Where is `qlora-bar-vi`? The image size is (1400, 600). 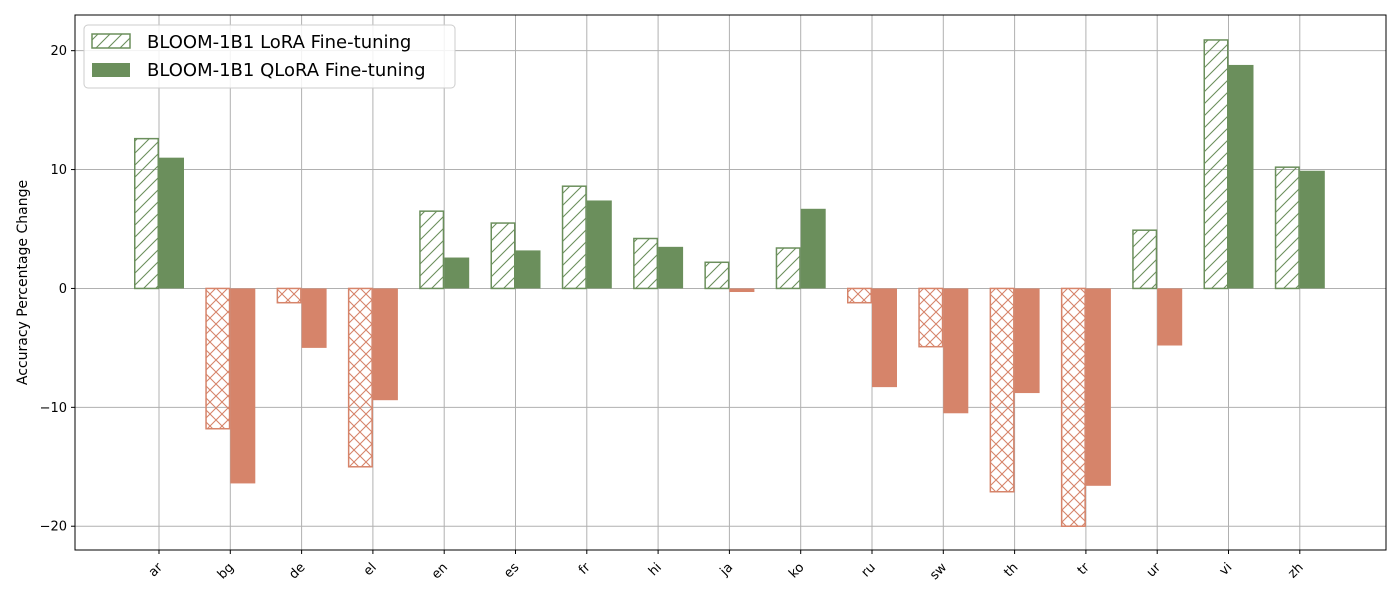
qlora-bar-vi is located at coordinates (1241, 176).